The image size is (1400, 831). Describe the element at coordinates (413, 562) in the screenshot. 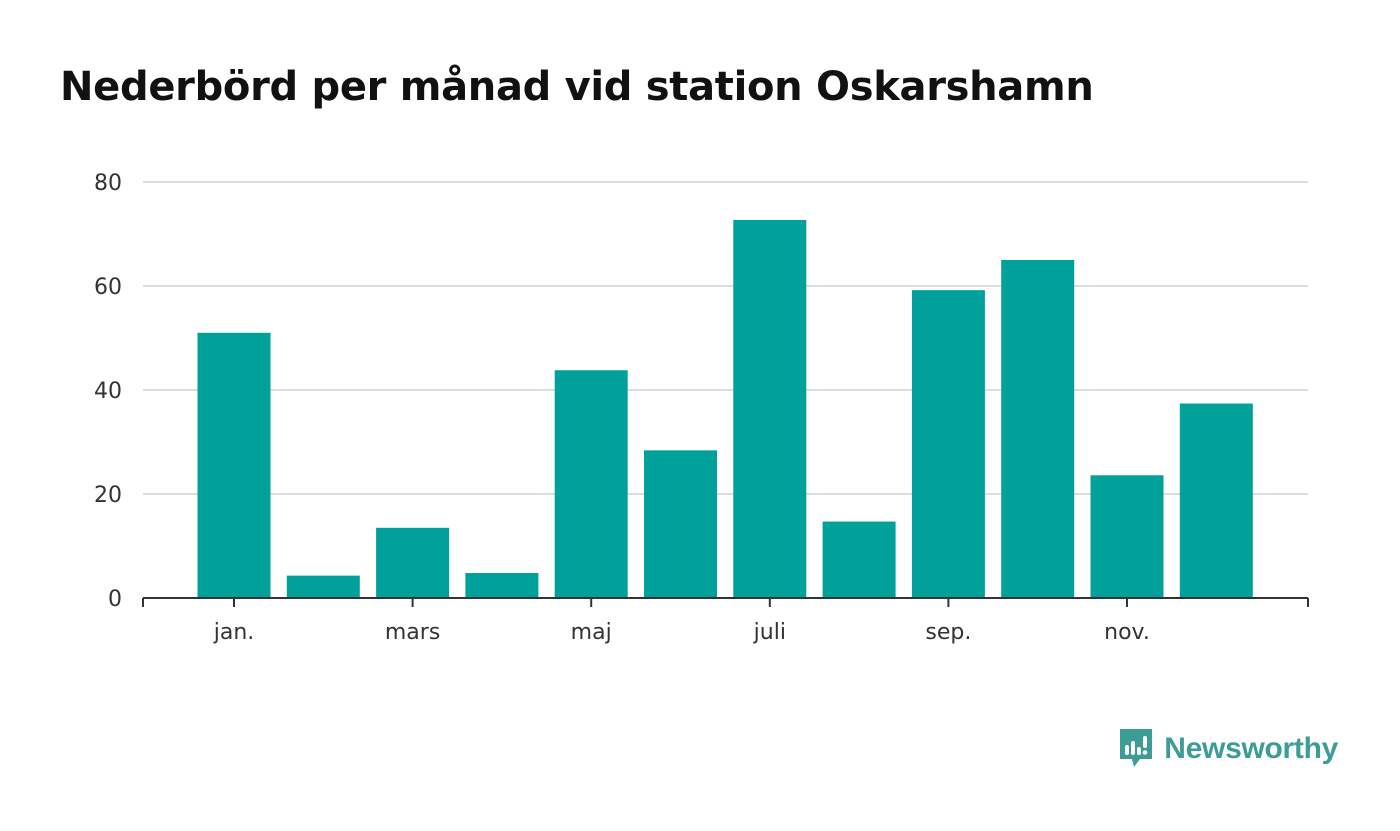

I see `bar-mars` at that location.